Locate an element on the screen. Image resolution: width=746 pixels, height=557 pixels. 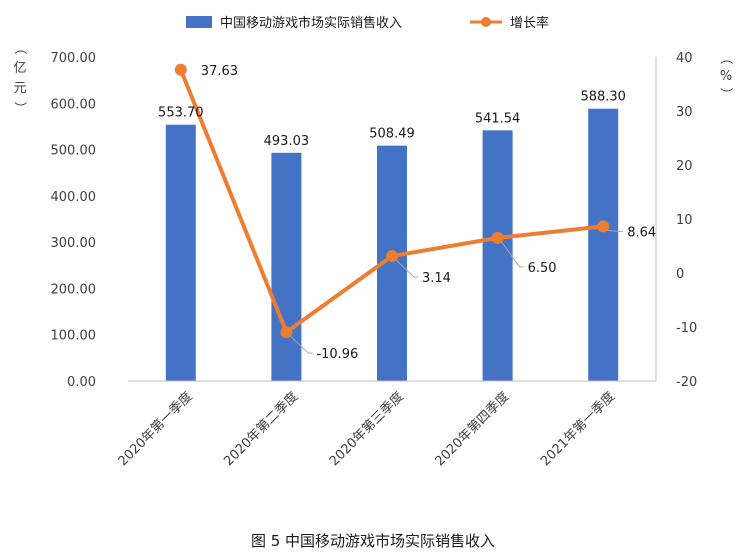
category-label: 2020年第三季度 is located at coordinates (366, 429).